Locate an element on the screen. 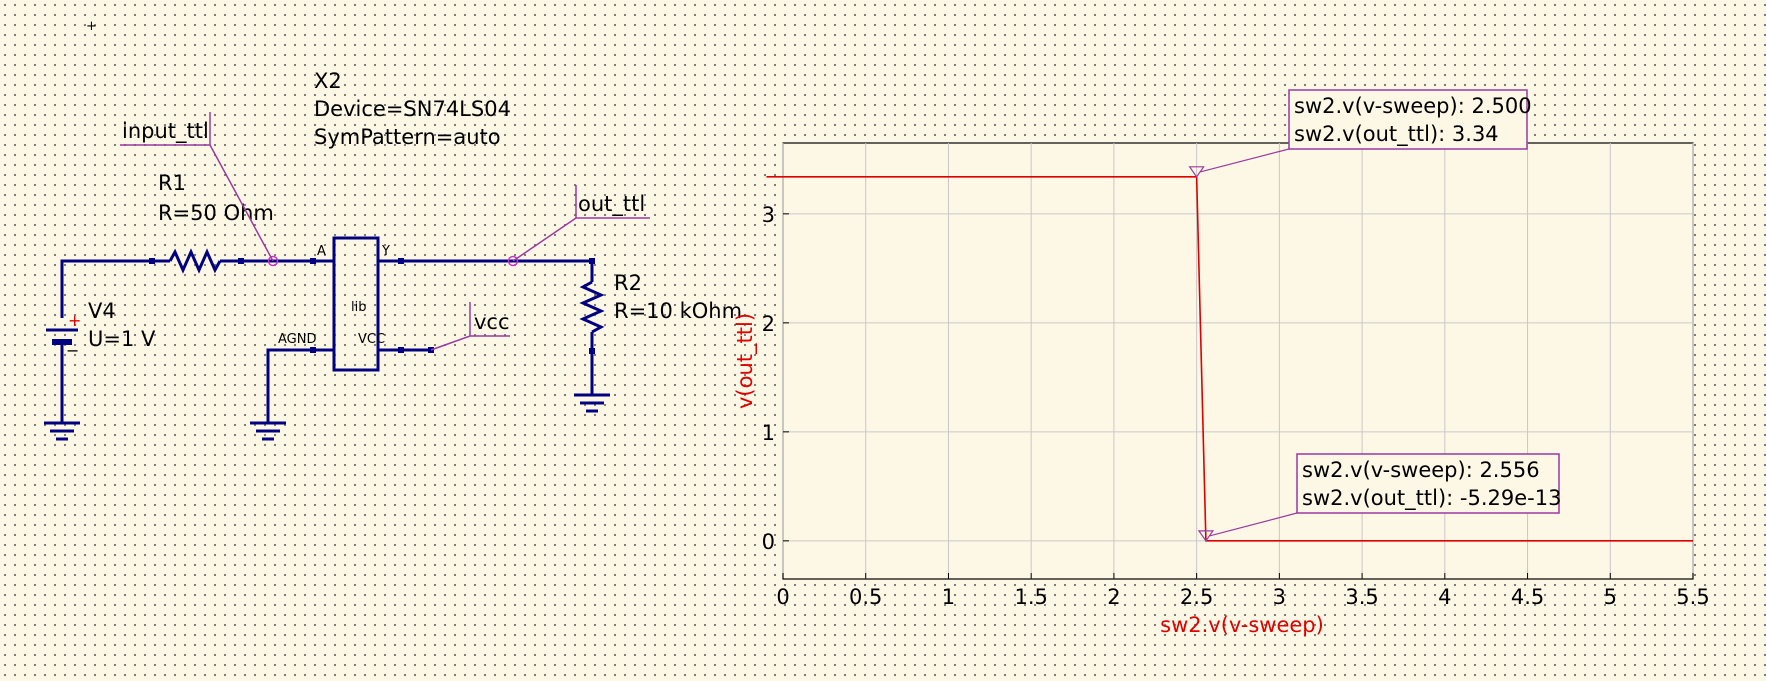 This screenshot has height=681, width=1766. x-tick-label: 4.5 is located at coordinates (1527, 597).